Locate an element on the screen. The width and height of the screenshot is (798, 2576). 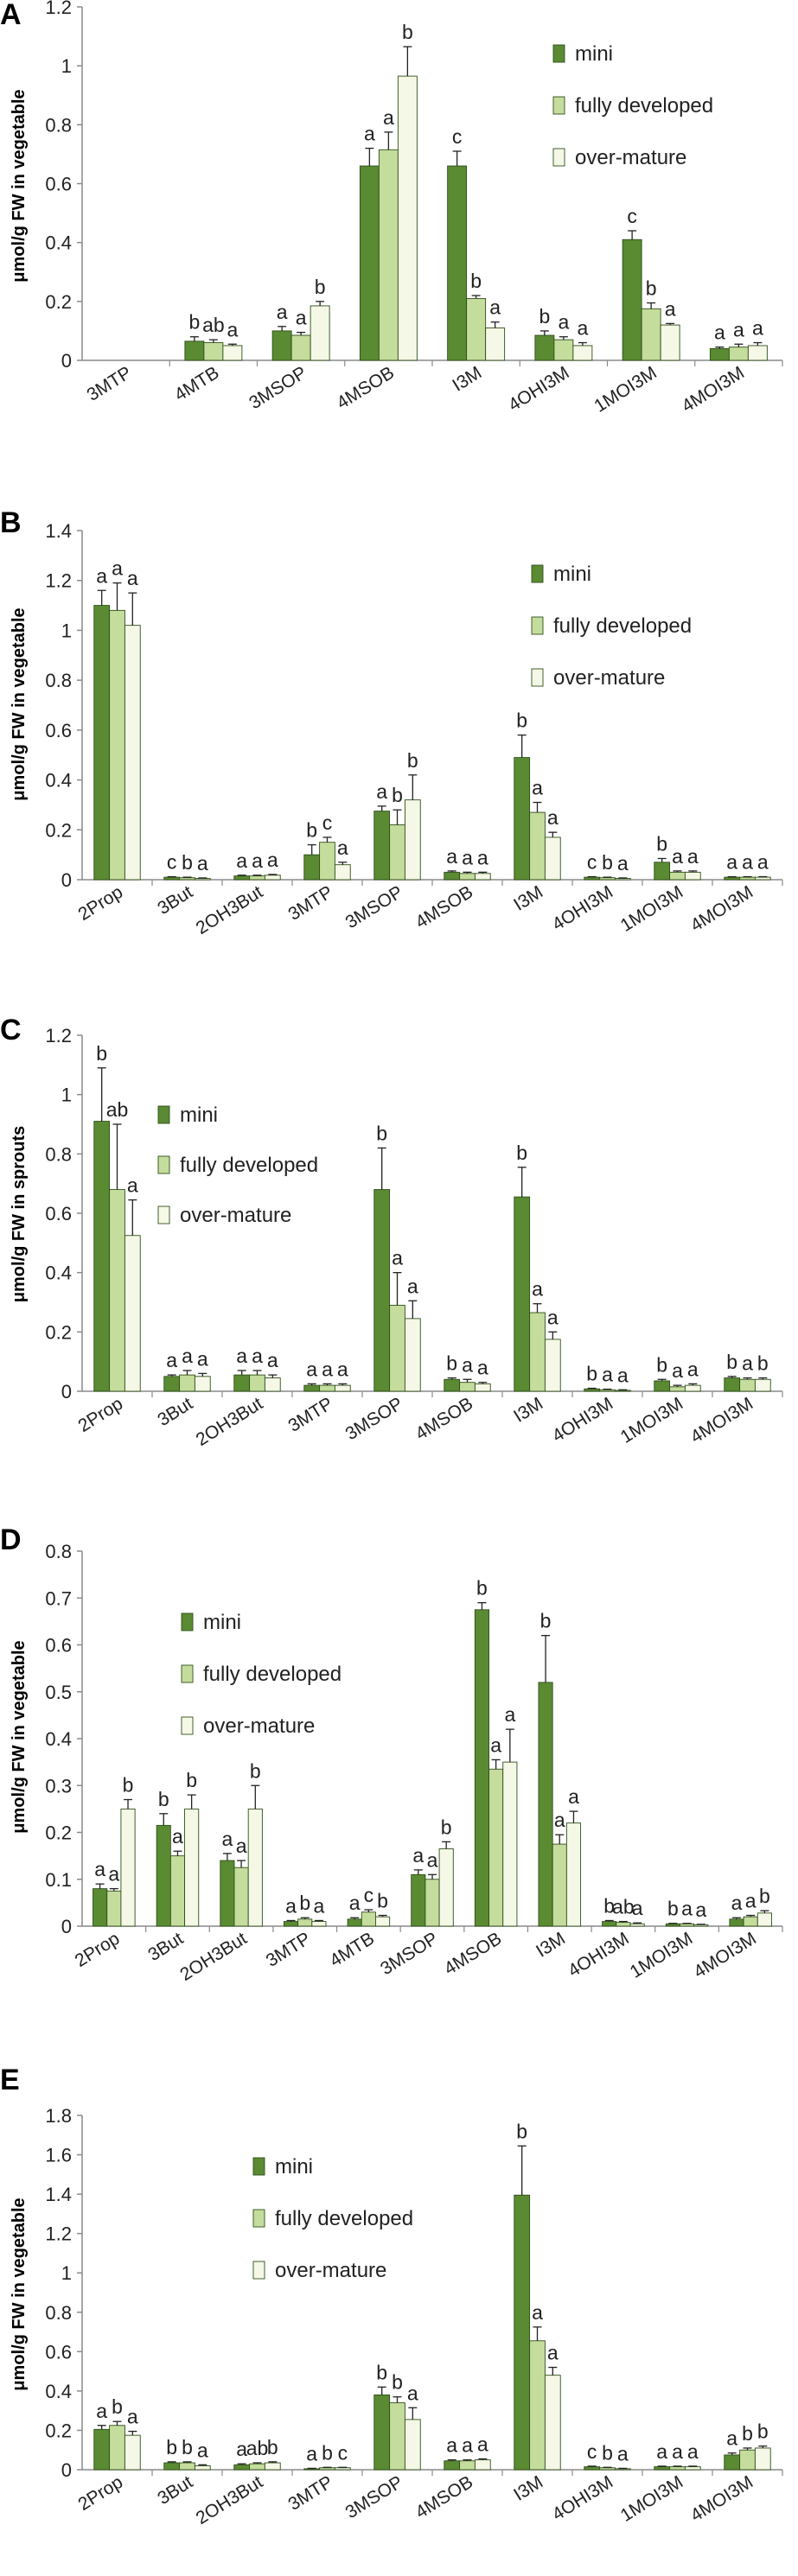
y-tick-label: 0 is located at coordinates (66, 361).